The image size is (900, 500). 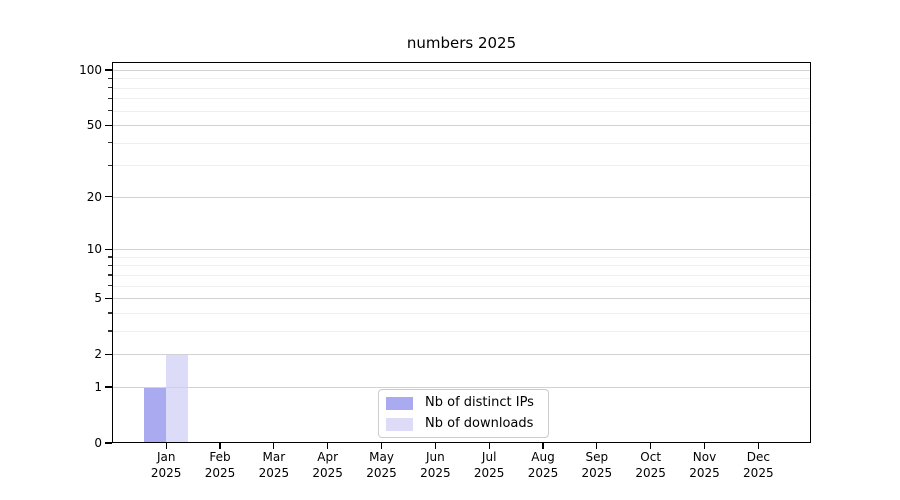 What do you see at coordinates (399, 424) in the screenshot?
I see `legend-swatch-downloads` at bounding box center [399, 424].